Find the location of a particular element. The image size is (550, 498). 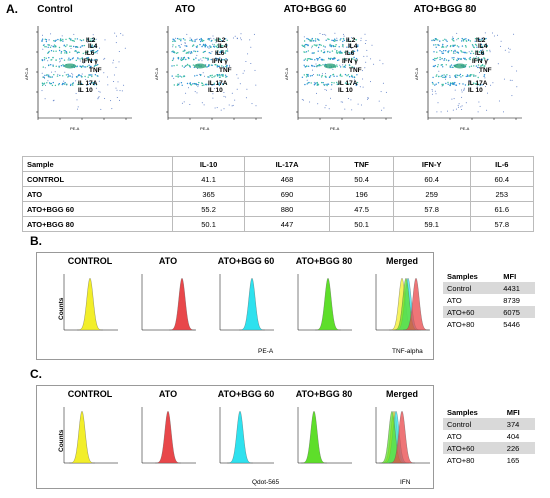

table-row: ATO+60 6075 is located at coordinates (489, 312).